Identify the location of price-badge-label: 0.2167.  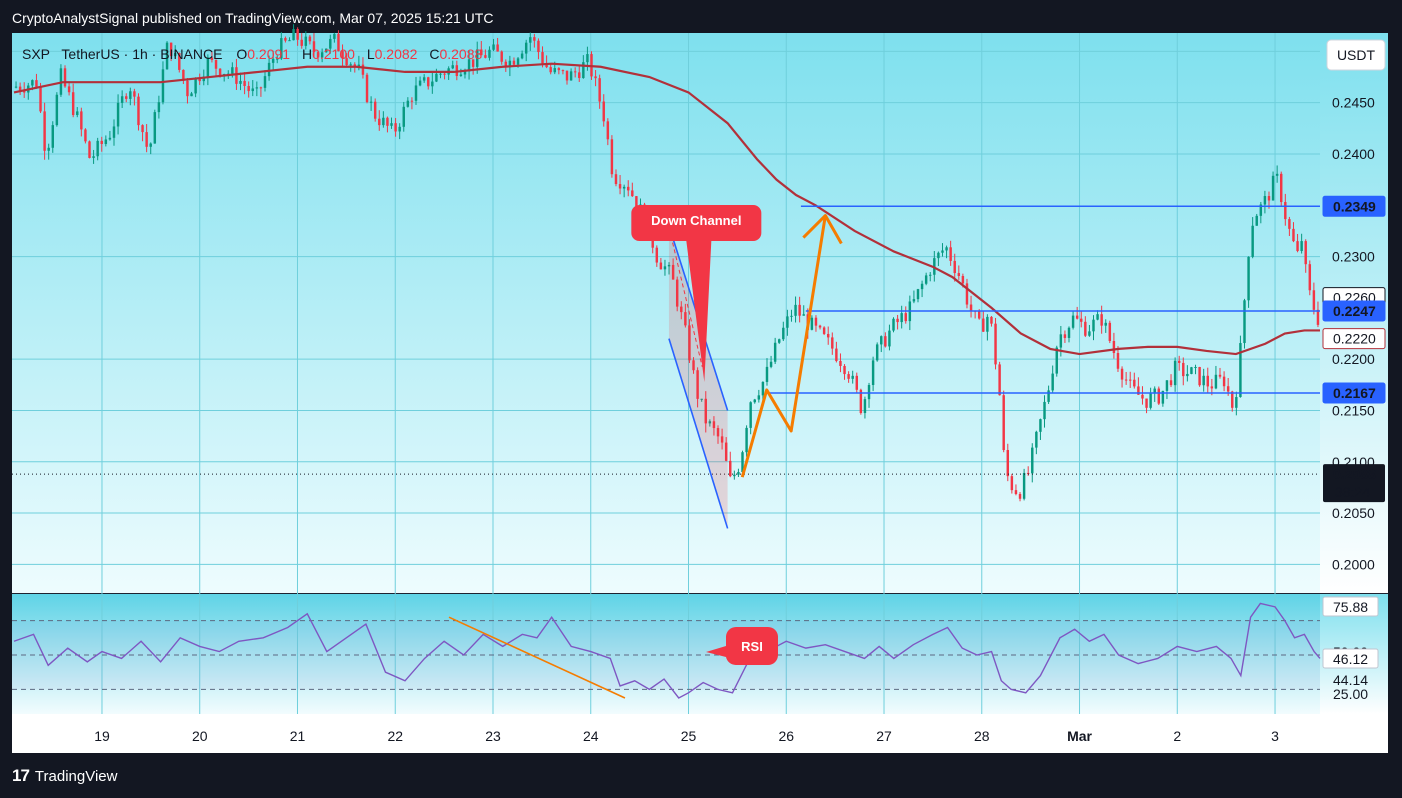
(1354, 393).